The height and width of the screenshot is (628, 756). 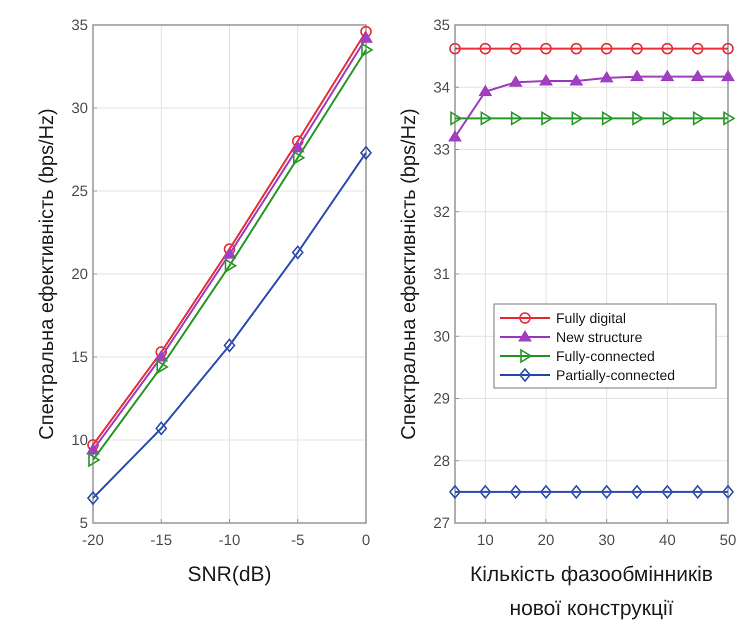 What do you see at coordinates (441, 523) in the screenshot?
I see `y-tick-label: 27` at bounding box center [441, 523].